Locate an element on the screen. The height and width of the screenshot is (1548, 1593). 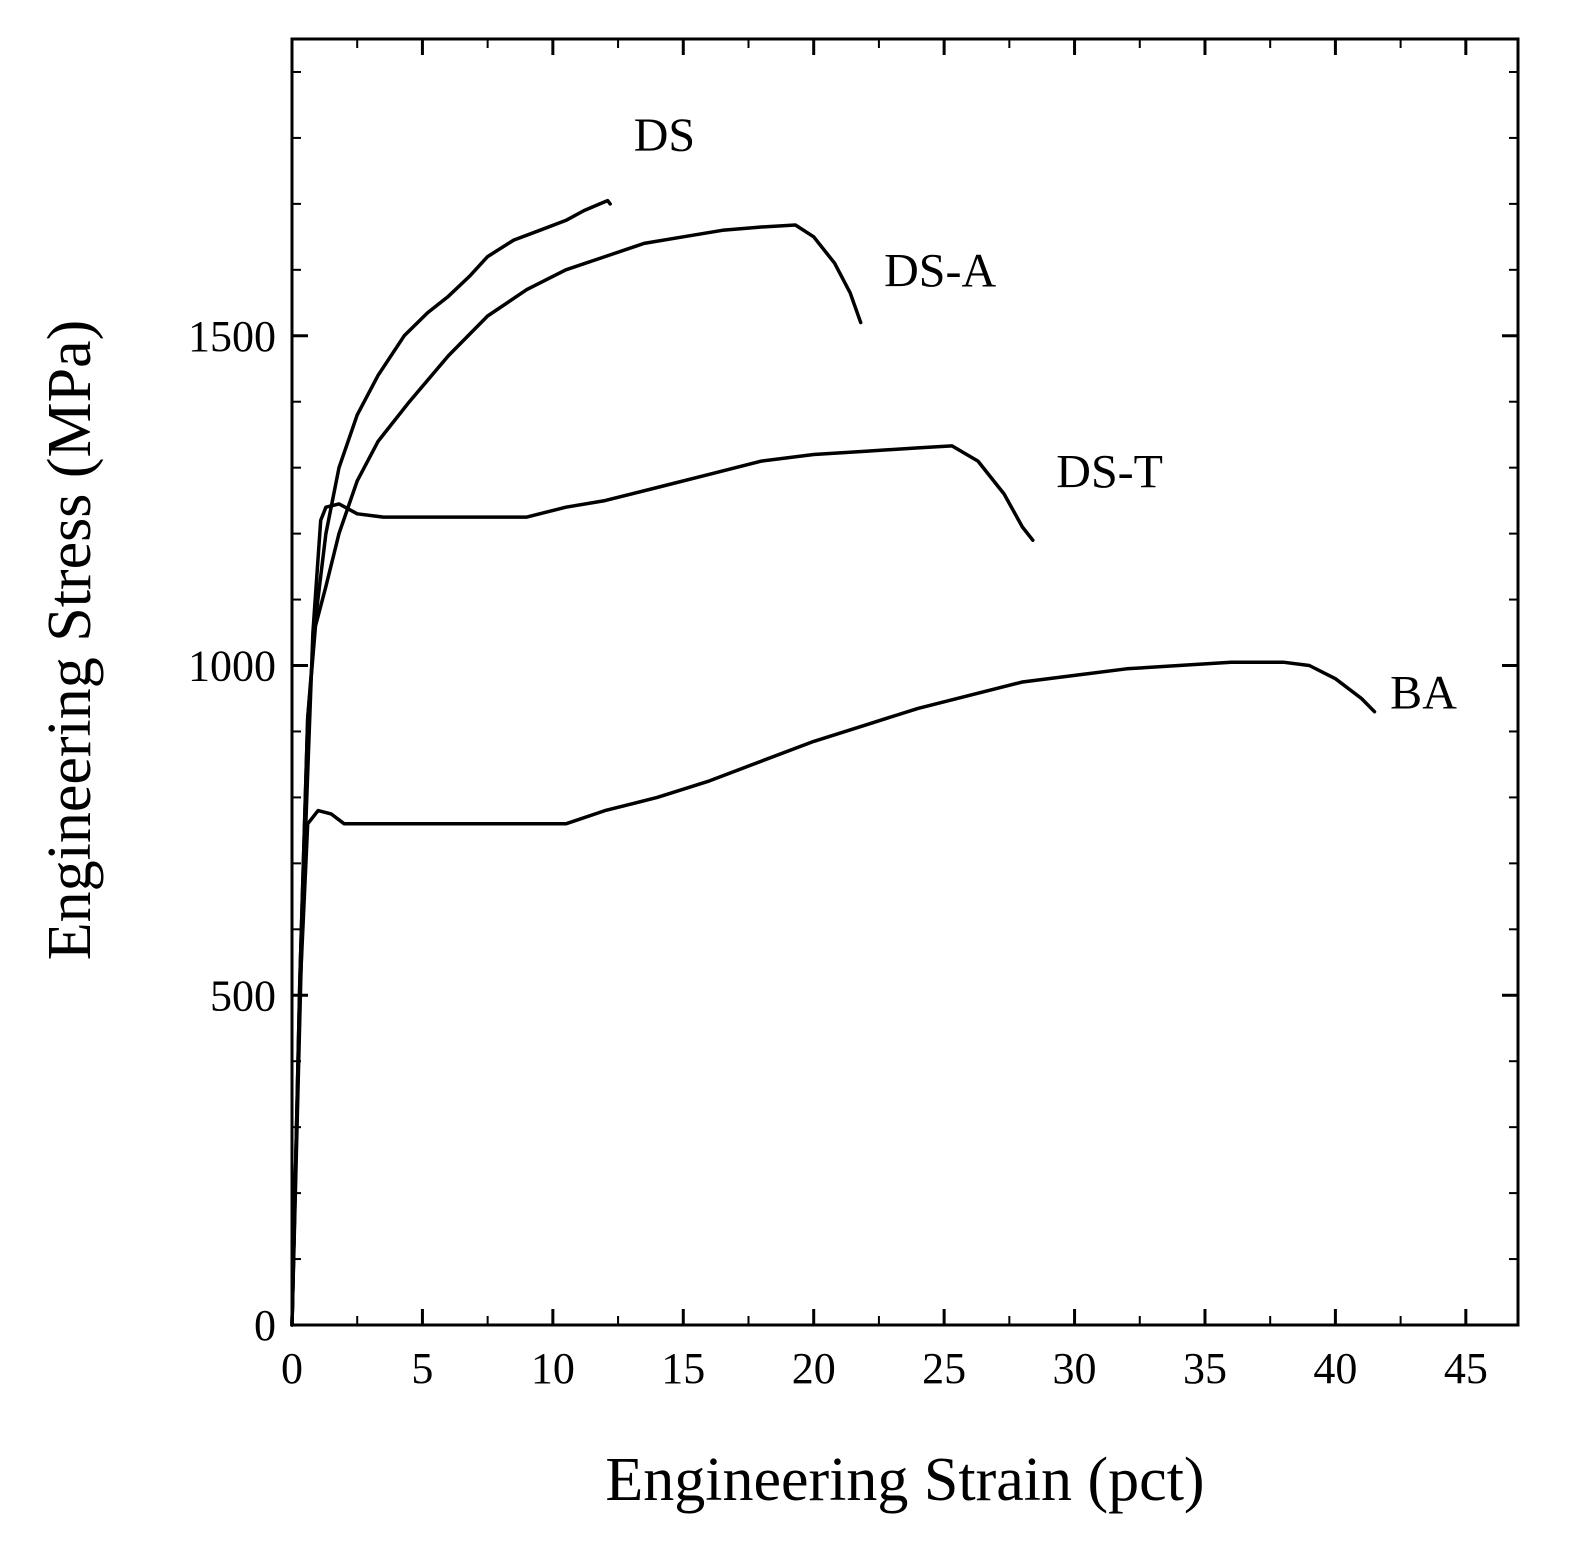
curve-label-ba: BA is located at coordinates (1423, 692).